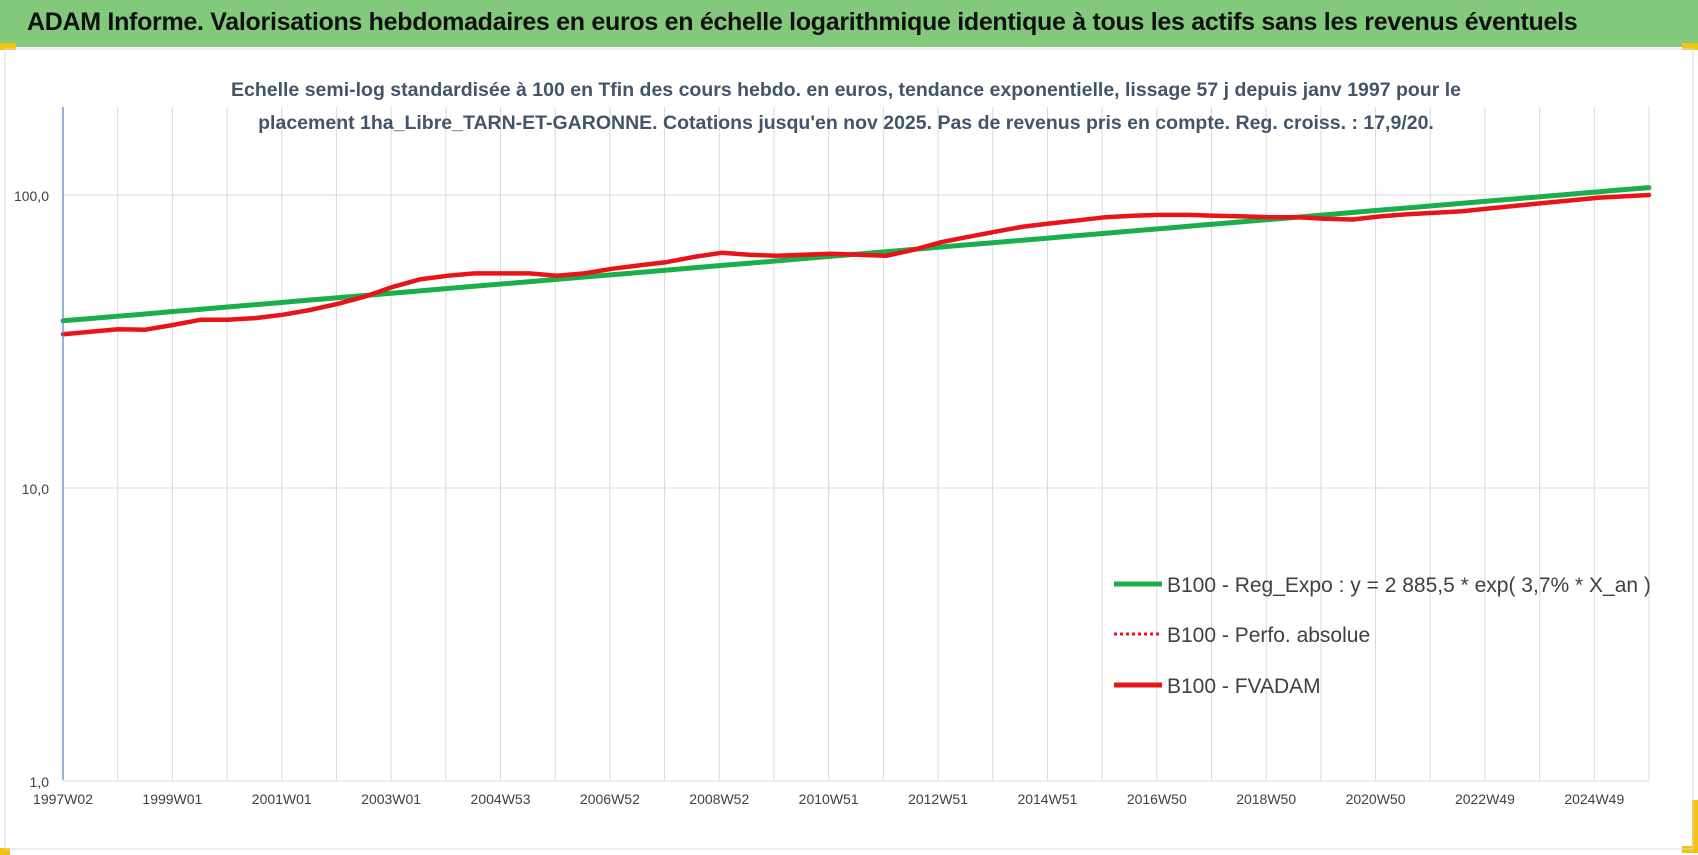 The width and height of the screenshot is (1698, 855). I want to click on x-tick-label: 2016W50, so click(1157, 799).